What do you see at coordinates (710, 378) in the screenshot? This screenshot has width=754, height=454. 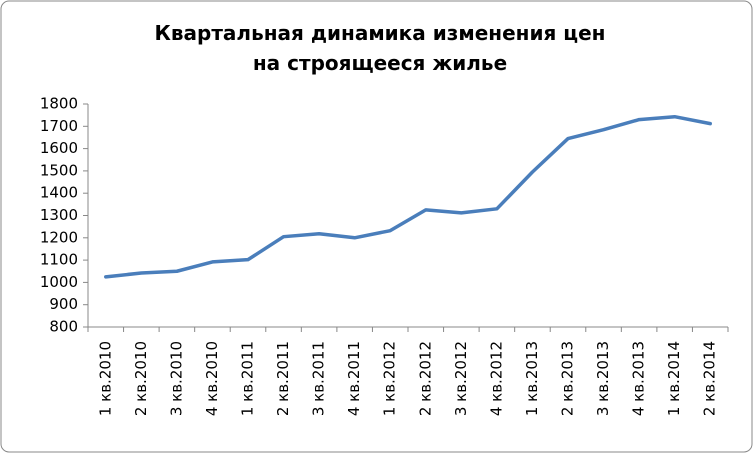 I see `x-tick-label: 2 кв.2014` at bounding box center [710, 378].